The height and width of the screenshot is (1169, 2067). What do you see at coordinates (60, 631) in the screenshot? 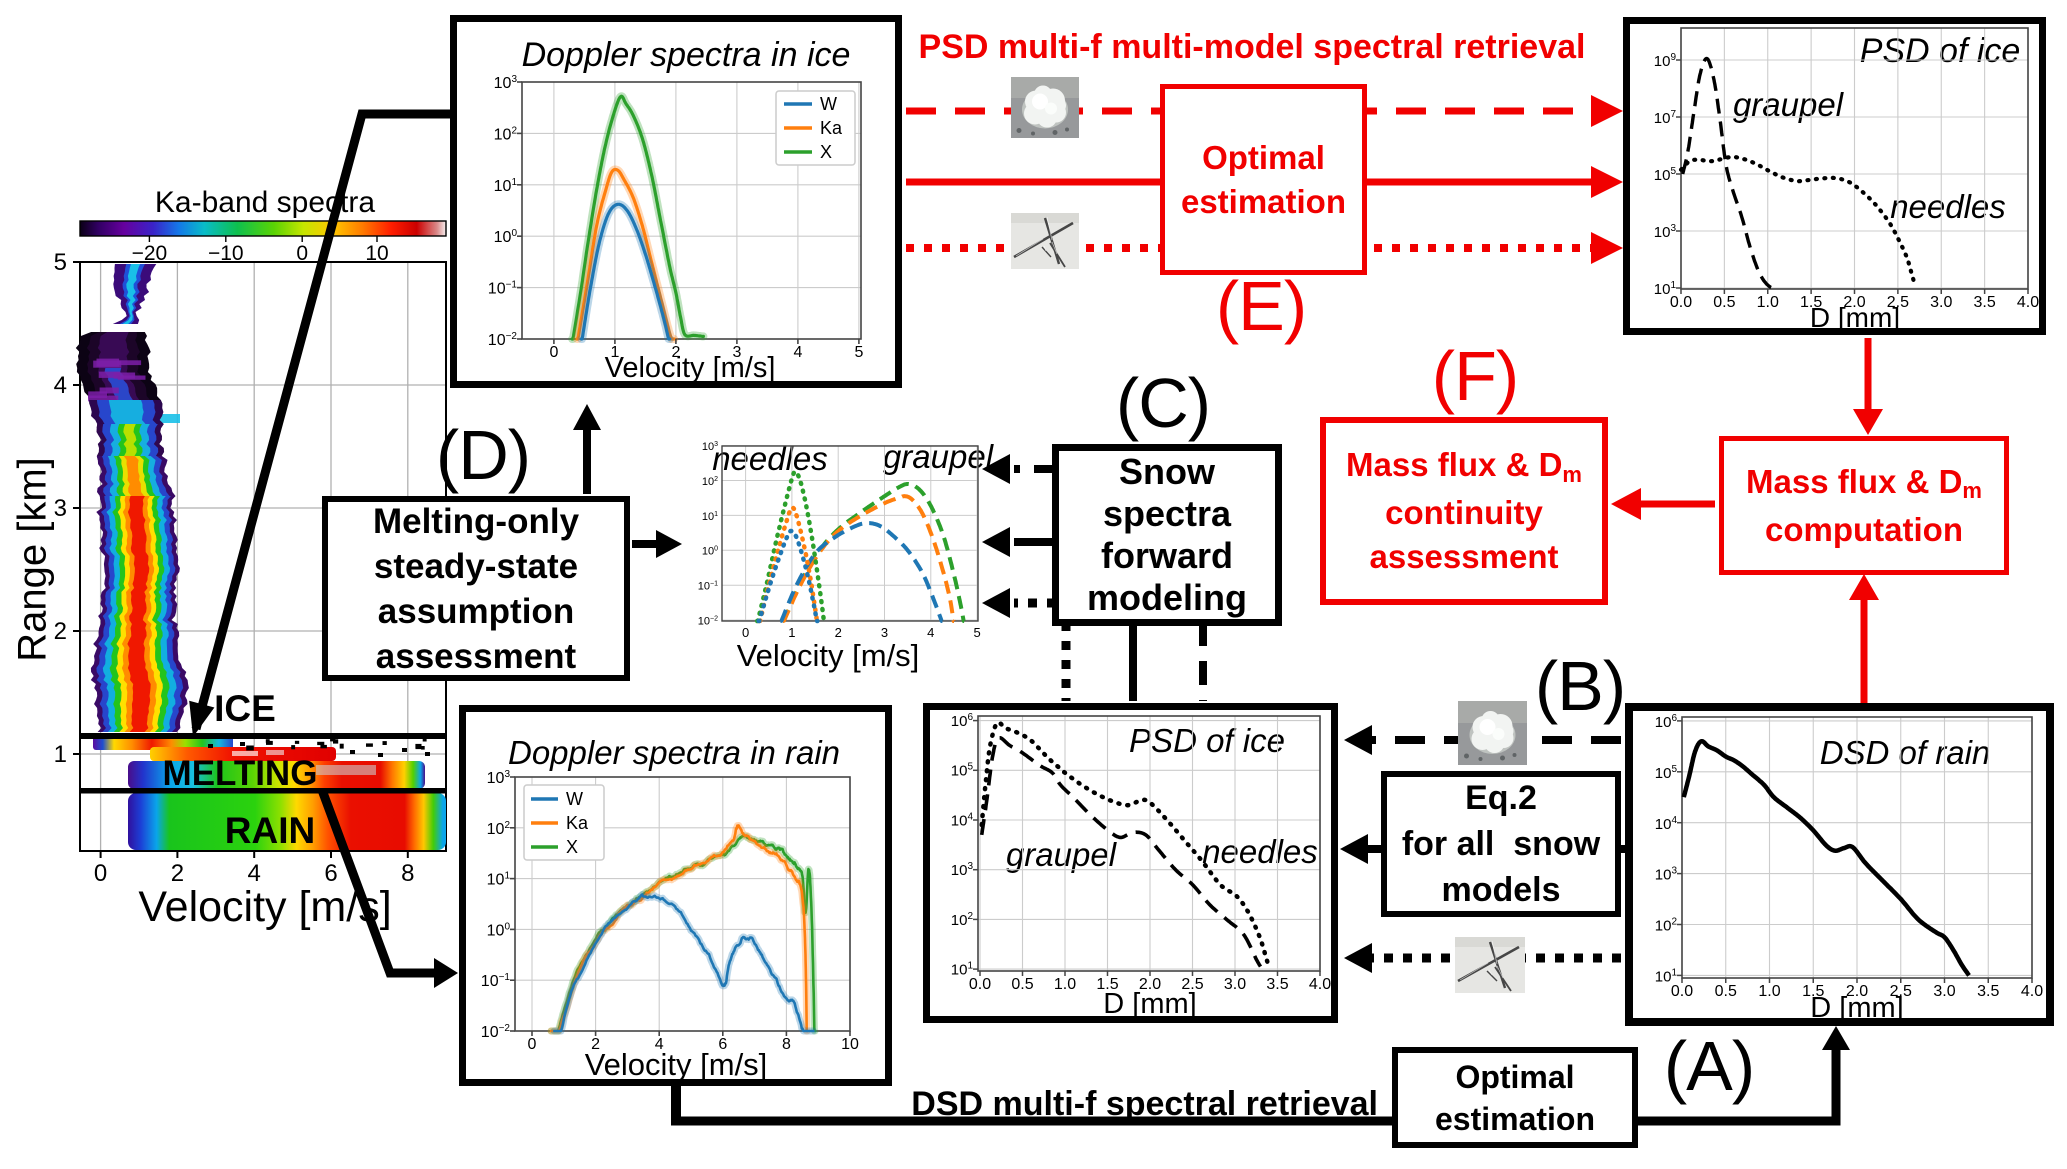
I see `svg-text: 2` at bounding box center [60, 631].